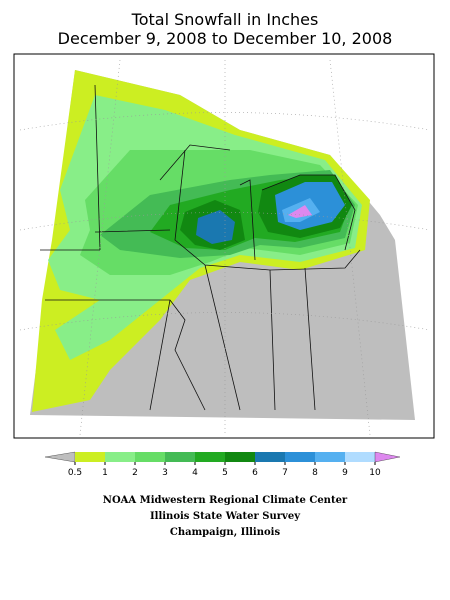 This screenshot has height=600, width=450. What do you see at coordinates (255, 473) in the screenshot?
I see `legend-tick-label: 6` at bounding box center [255, 473].